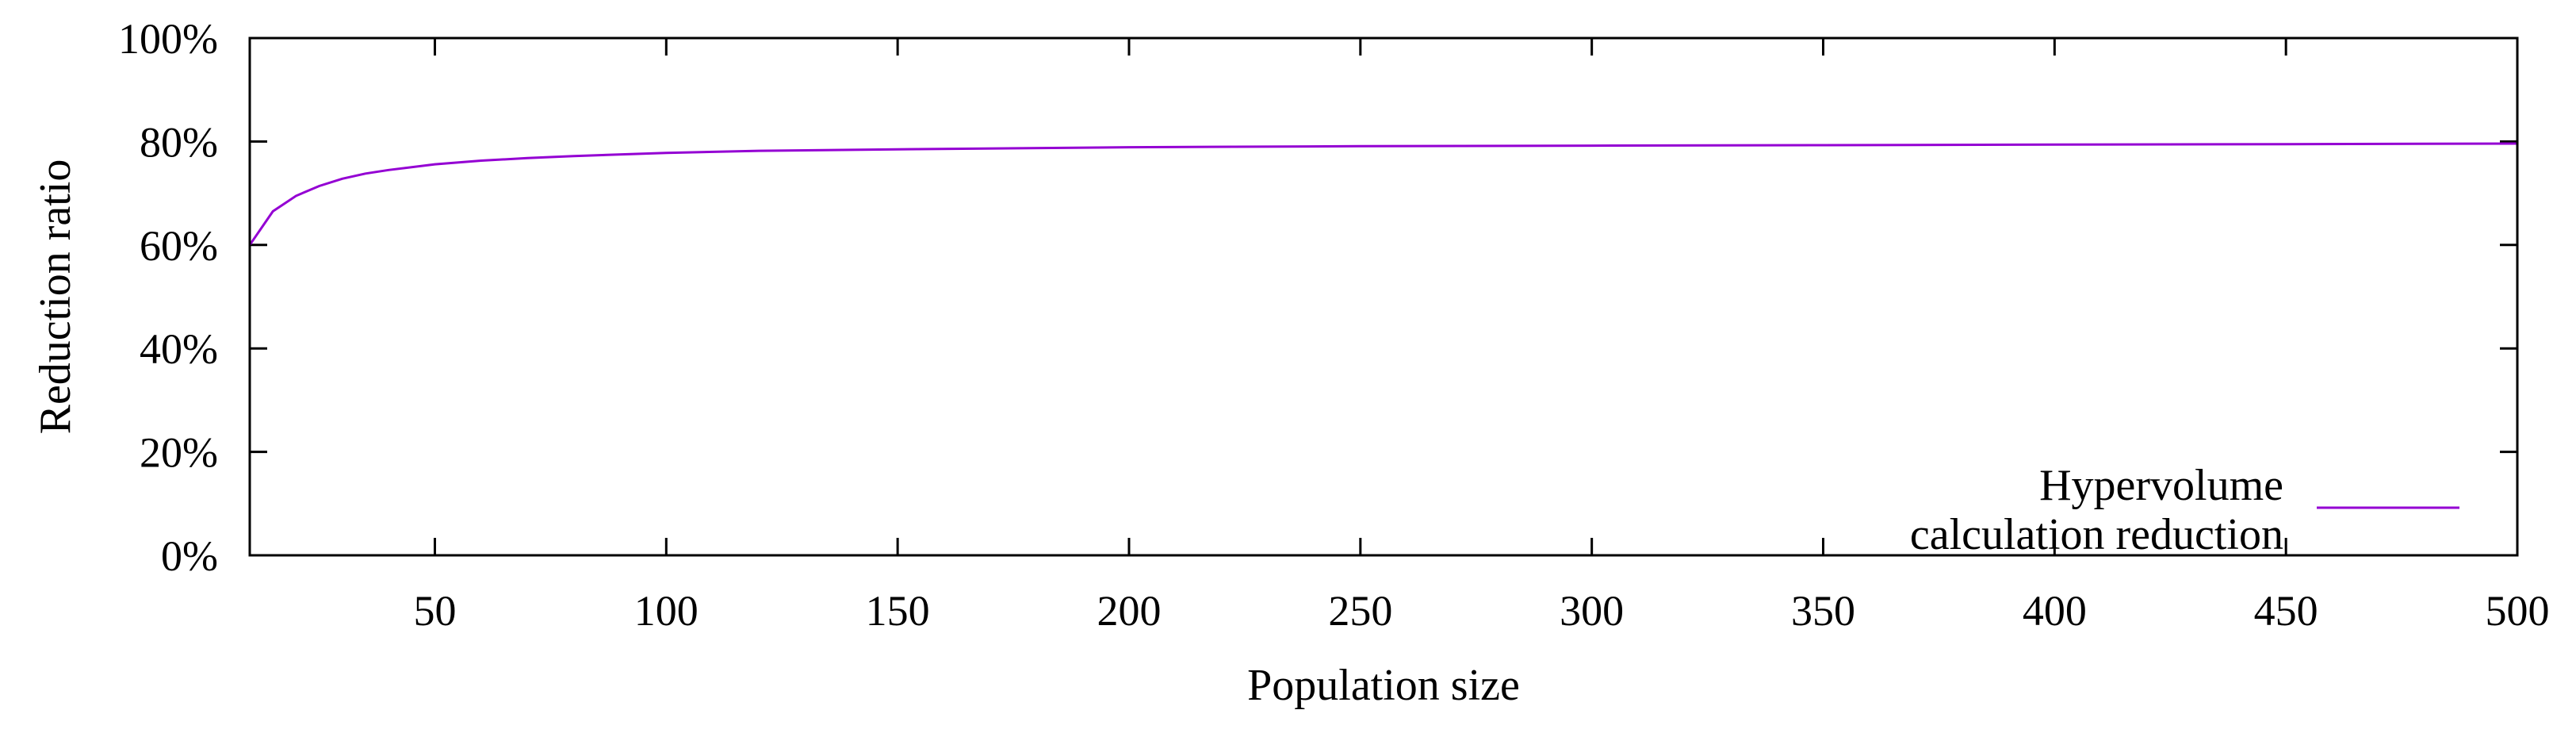 The height and width of the screenshot is (733, 2576). What do you see at coordinates (2518, 611) in the screenshot?
I see `x-tick-label: 500` at bounding box center [2518, 611].